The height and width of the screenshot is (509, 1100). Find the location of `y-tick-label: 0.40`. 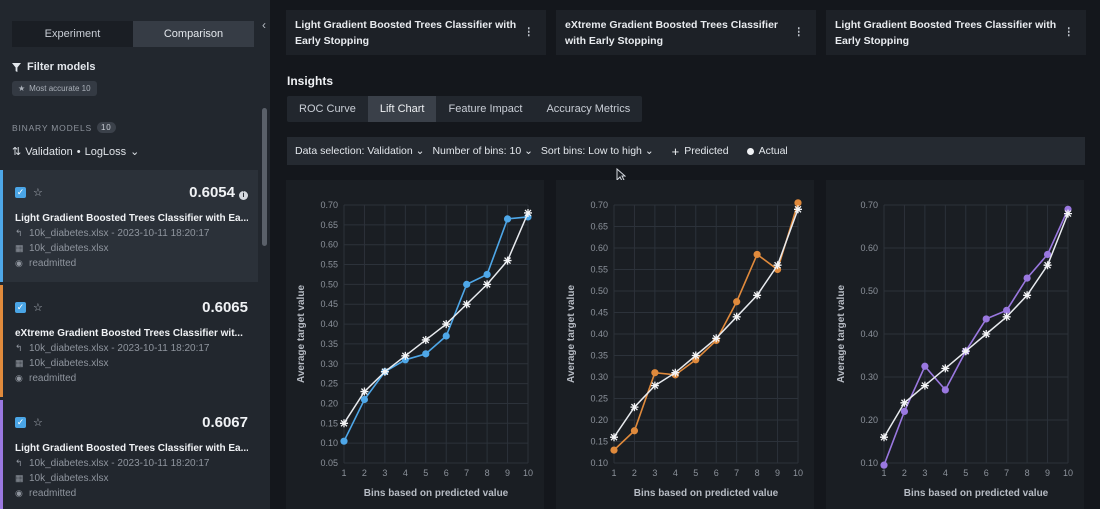

y-tick-label: 0.40 is located at coordinates (599, 334).